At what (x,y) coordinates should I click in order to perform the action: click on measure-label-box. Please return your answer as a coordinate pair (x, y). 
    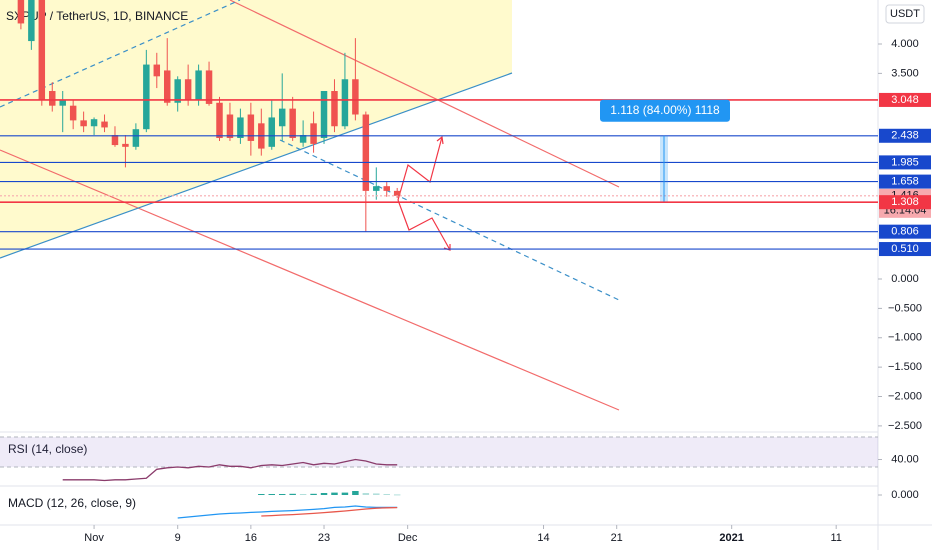
    Looking at the image, I should click on (665, 110).